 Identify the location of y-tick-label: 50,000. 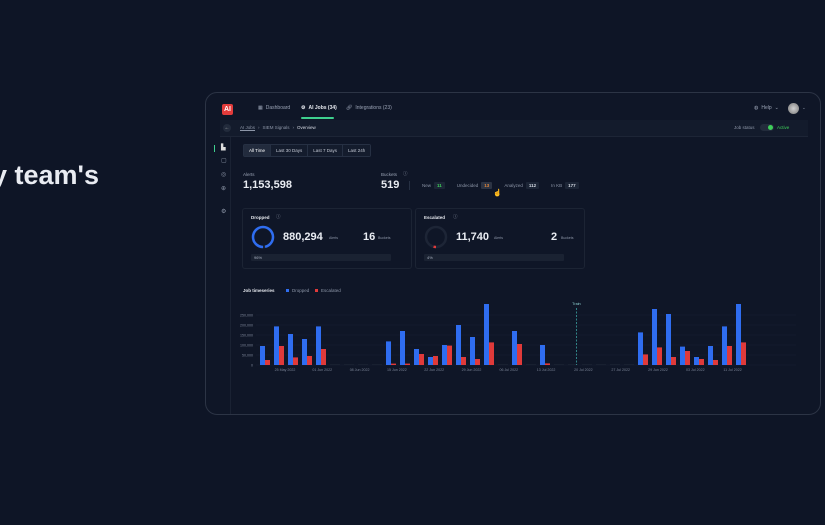
(247, 355).